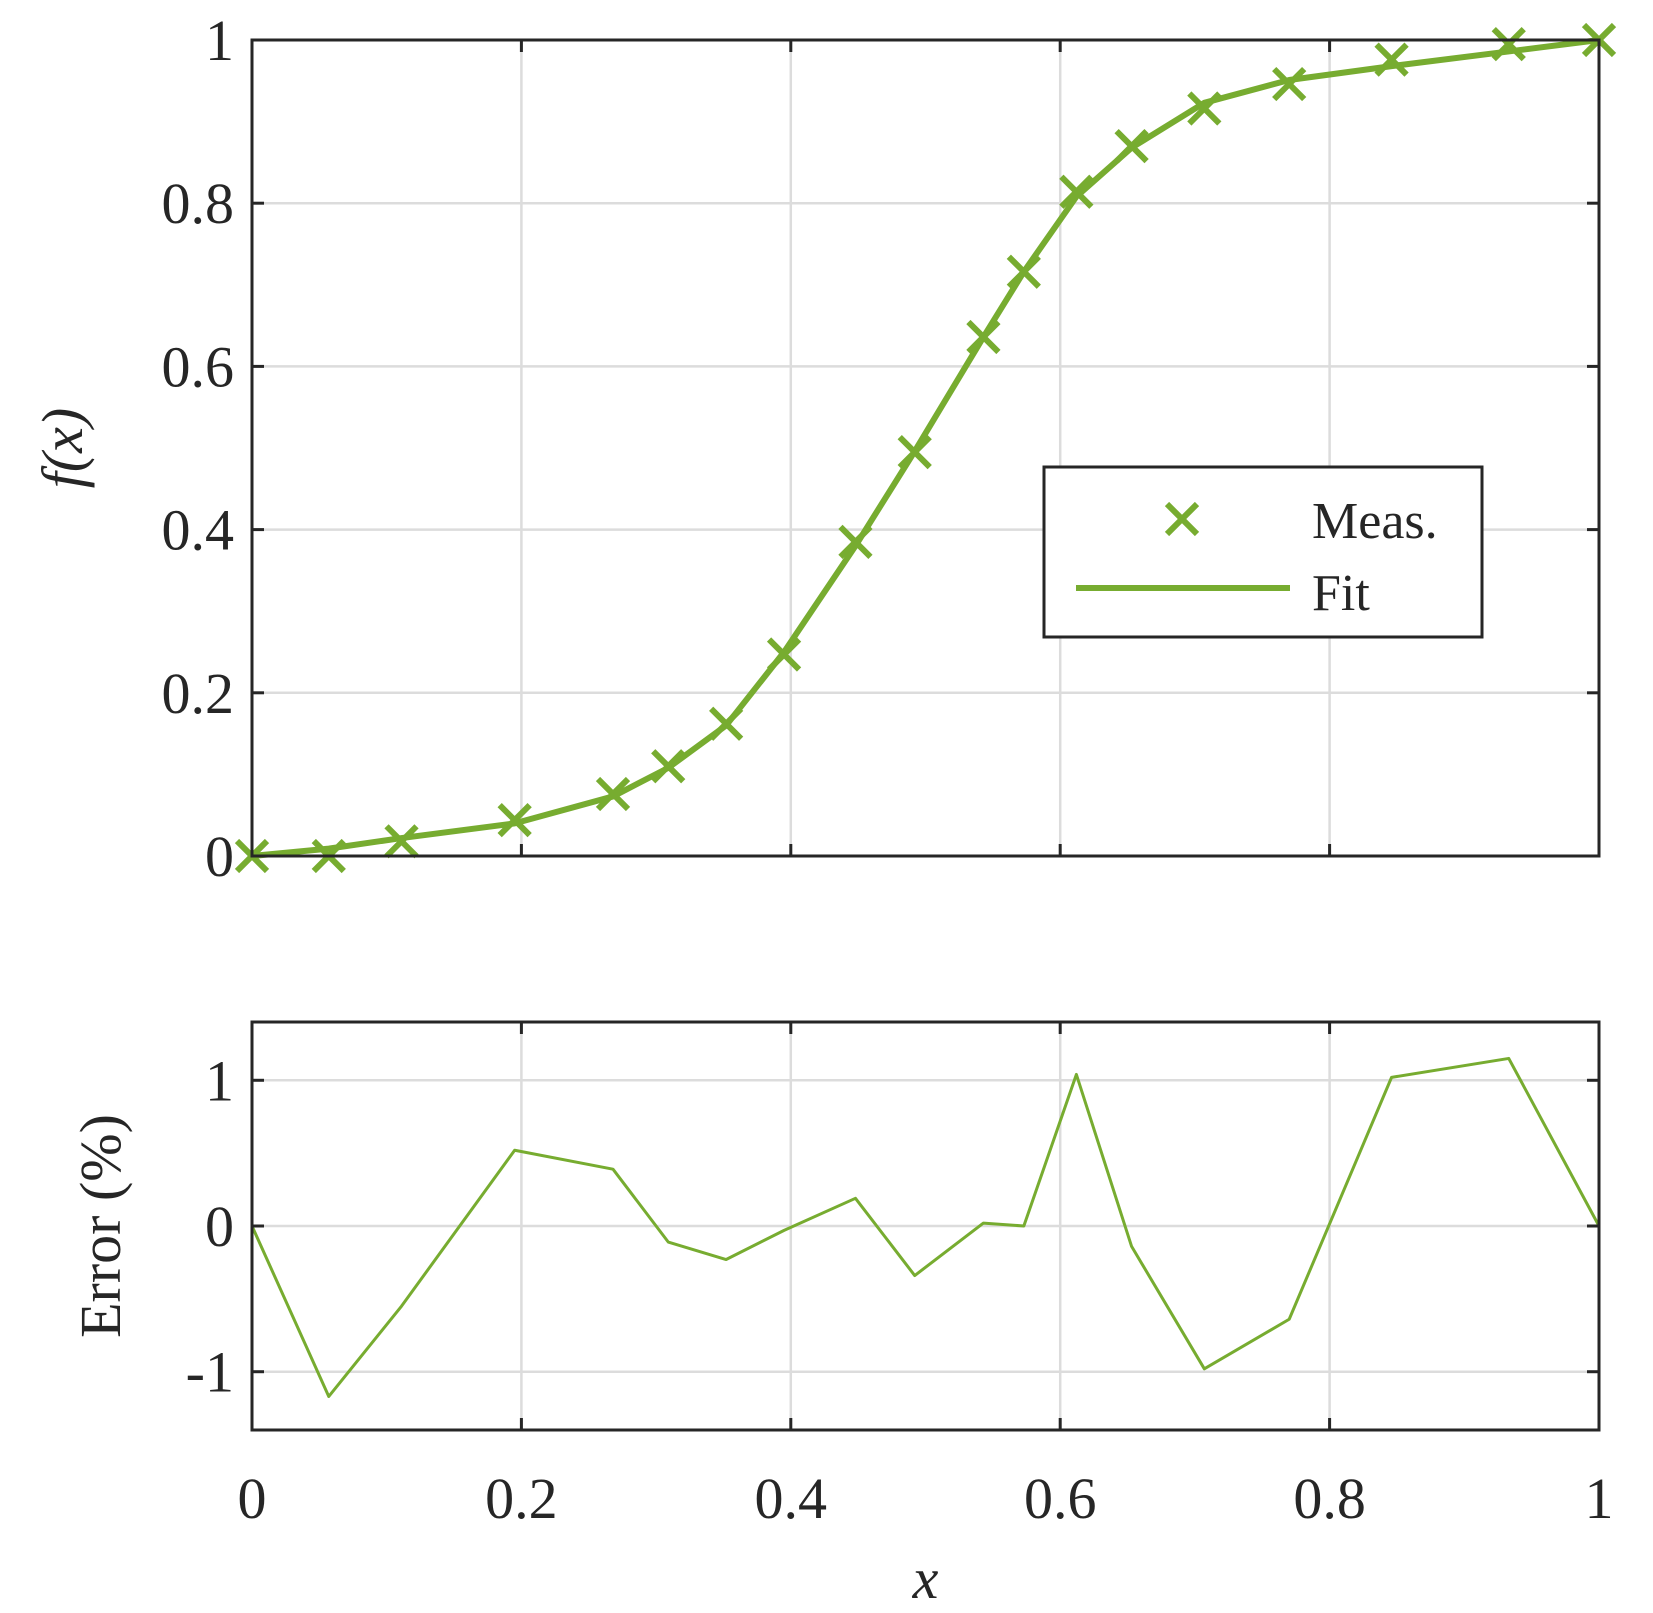  I want to click on x-tick-label: 0.4, so click(791, 1498).